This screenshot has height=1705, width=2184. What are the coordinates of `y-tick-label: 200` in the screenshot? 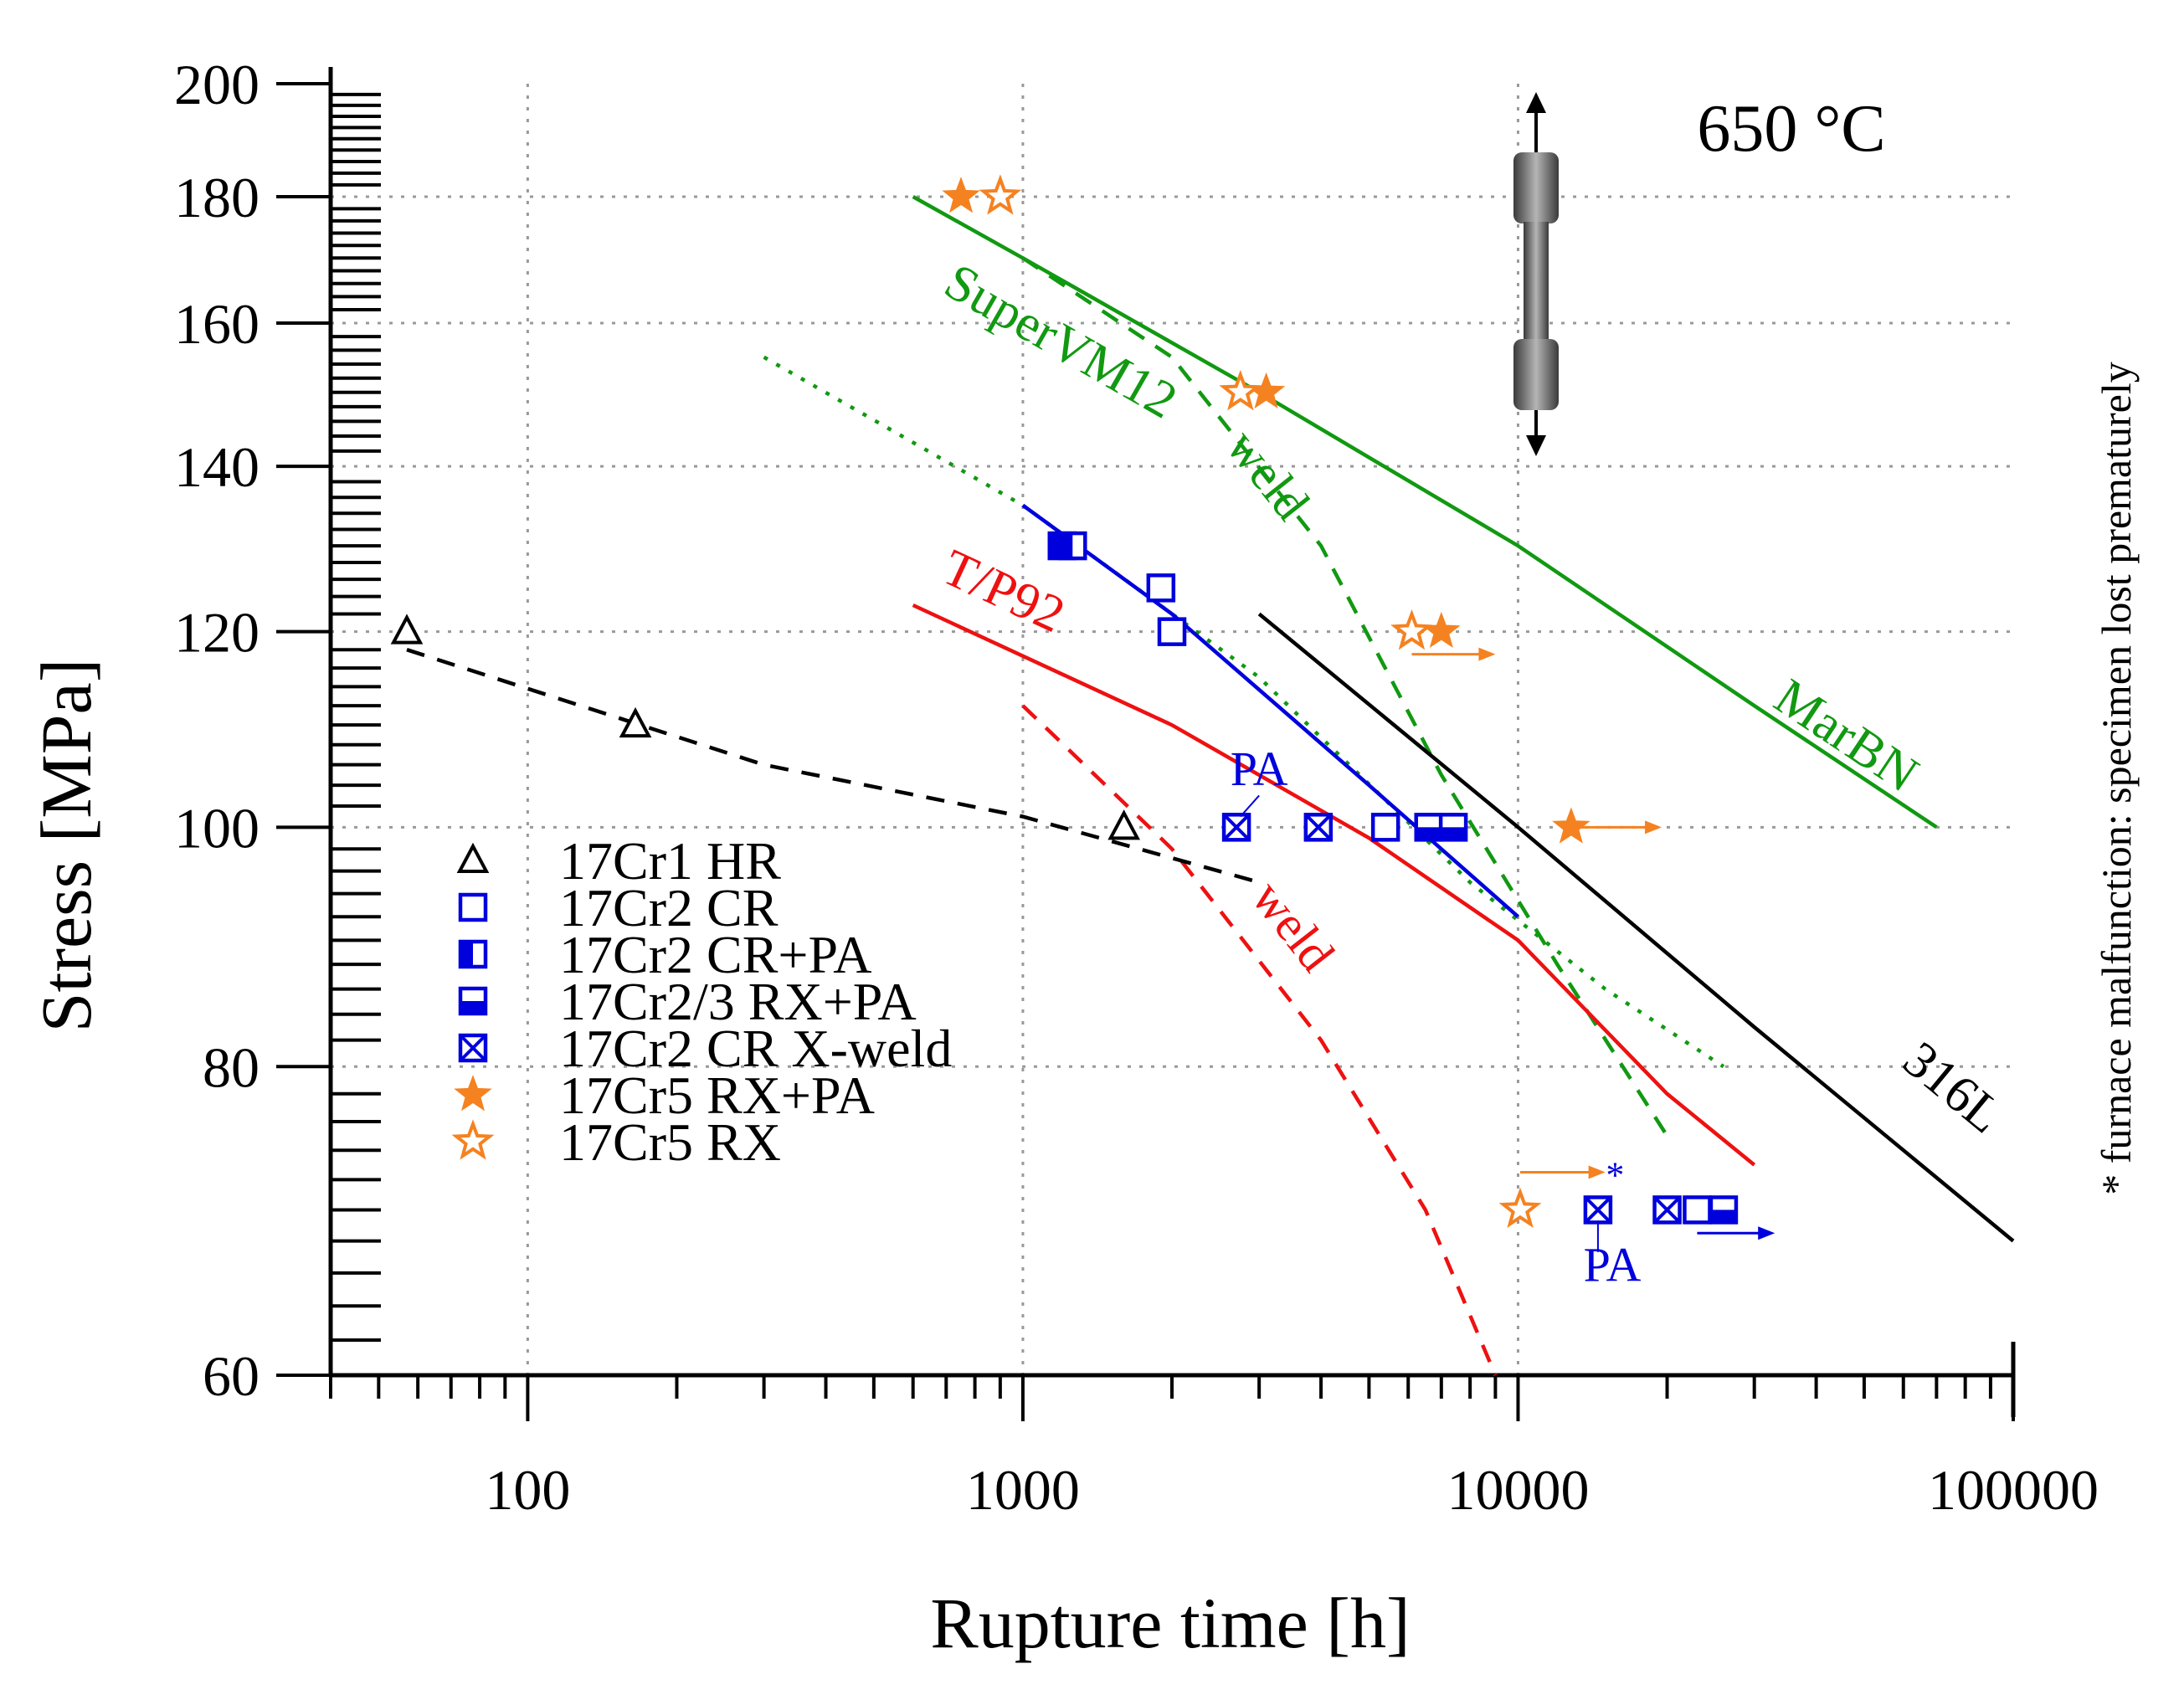 It's located at (217, 85).